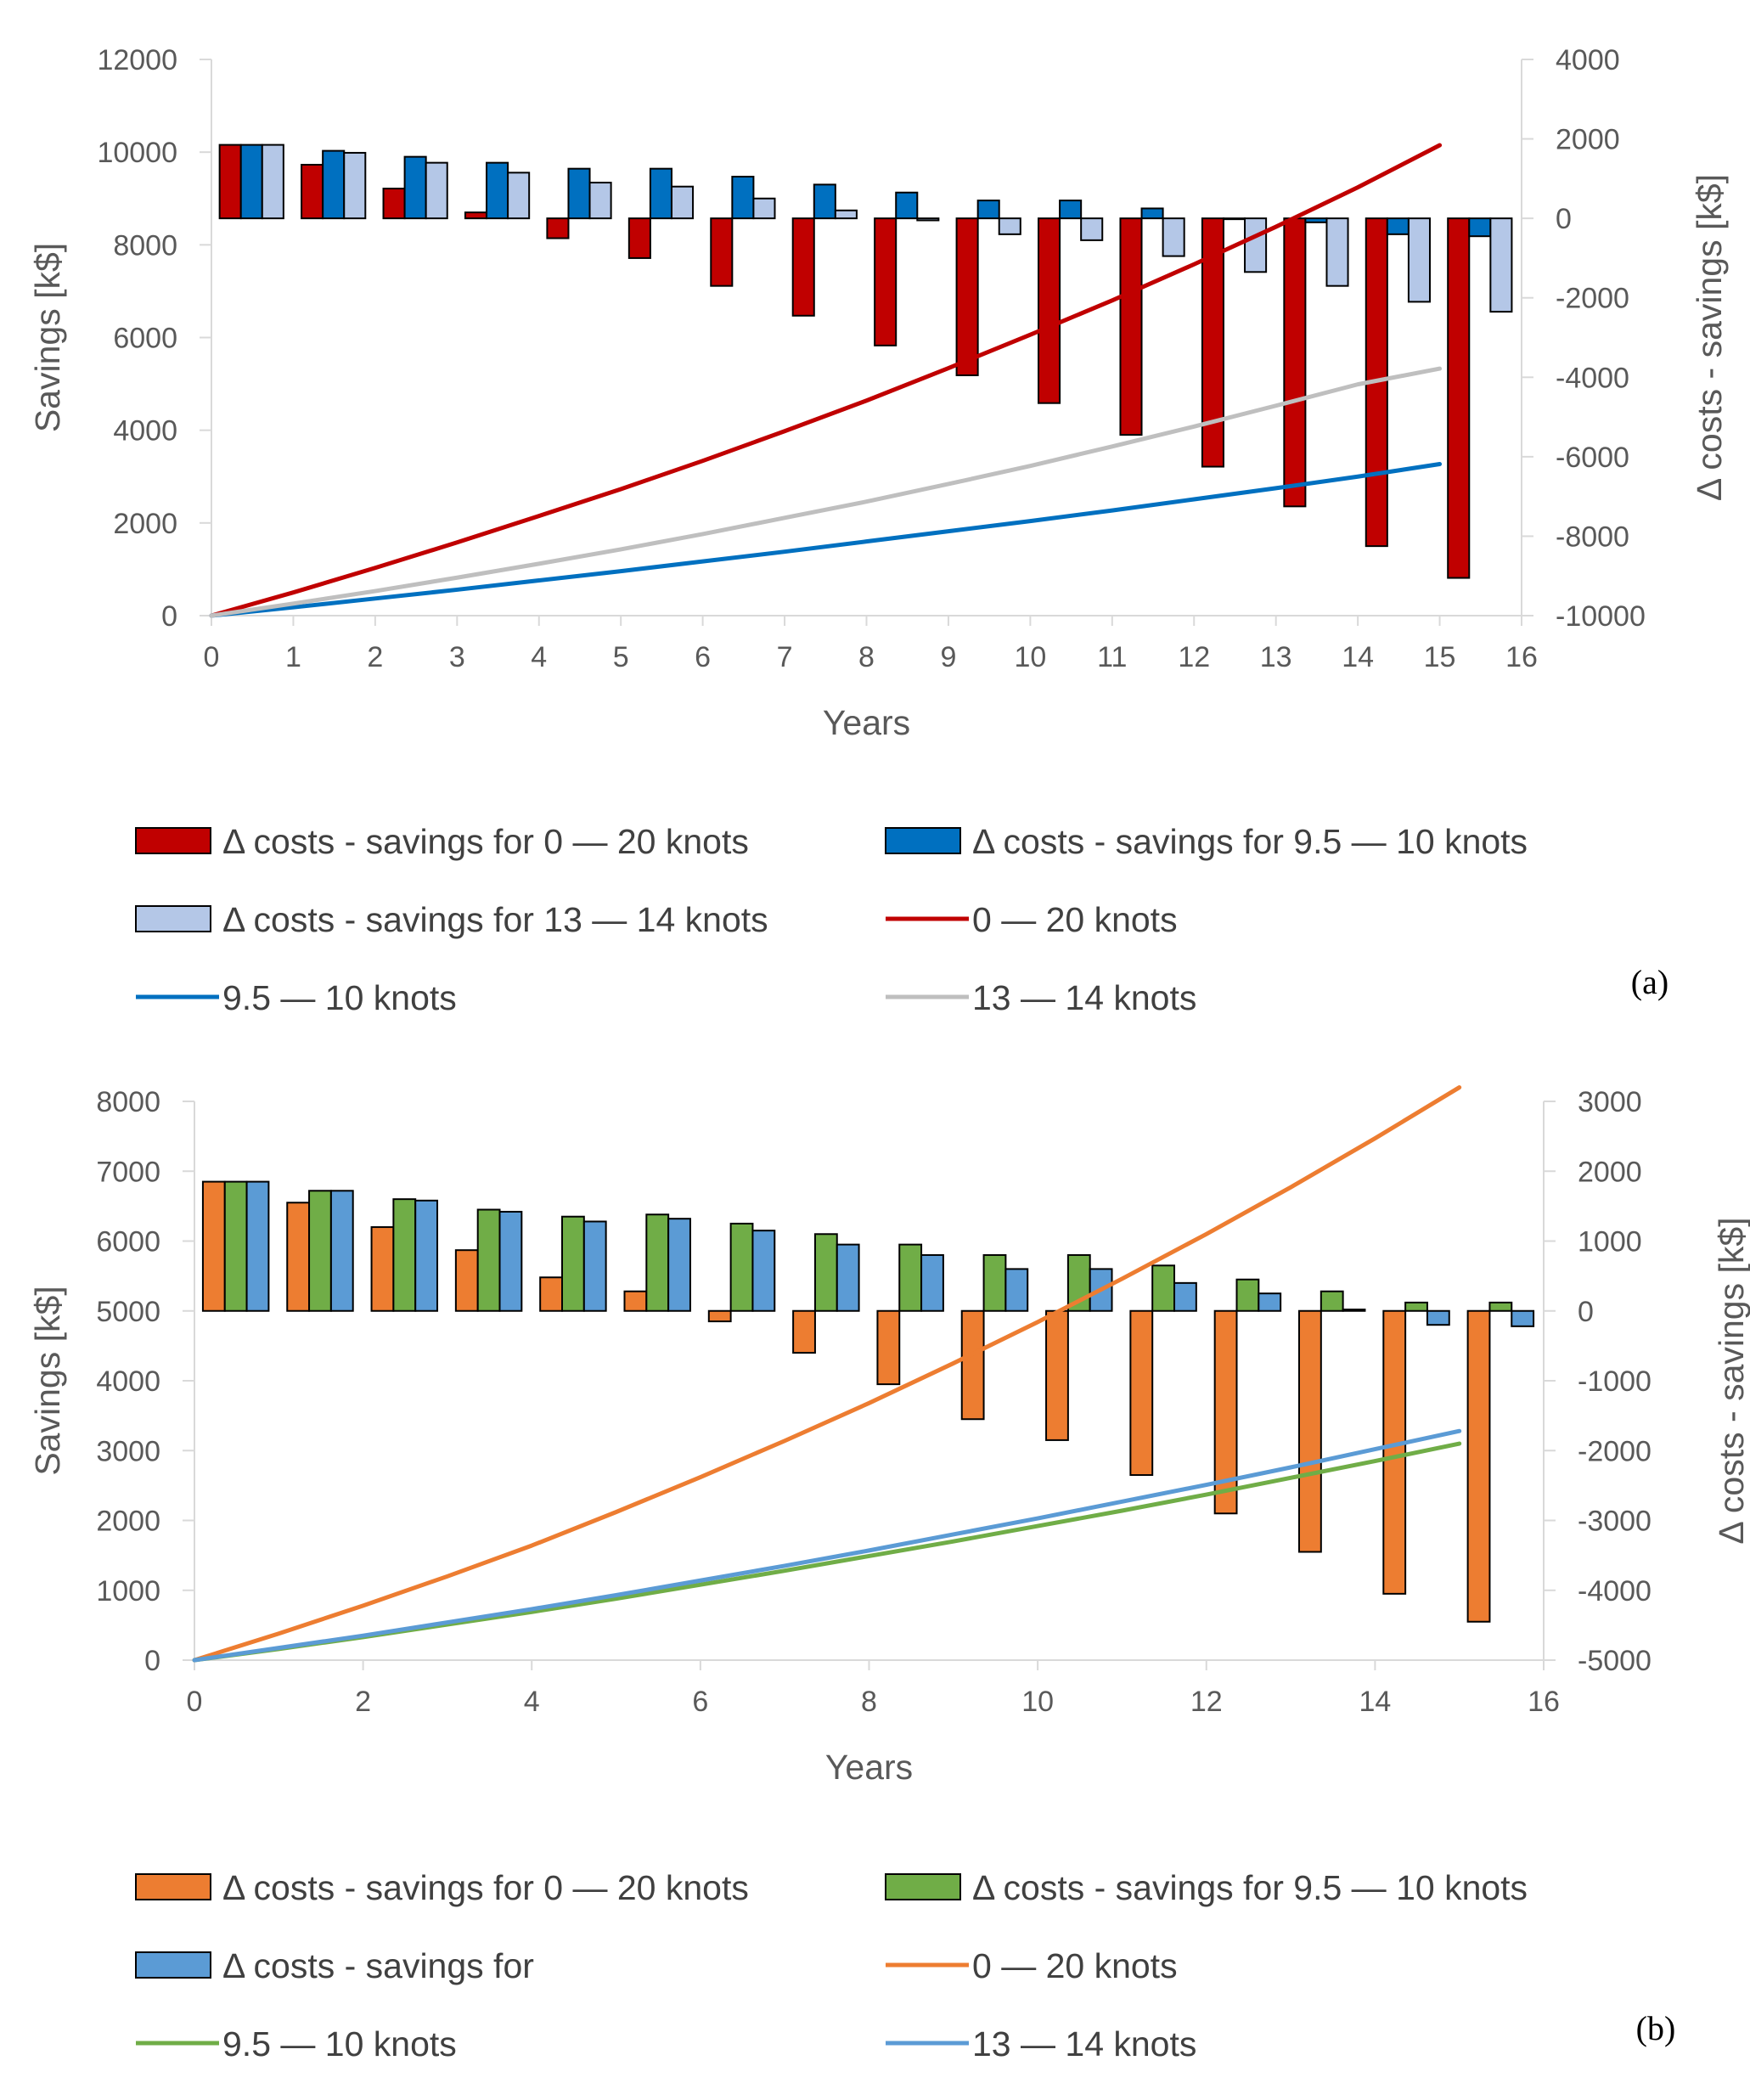 The height and width of the screenshot is (2100, 1750). Describe the element at coordinates (1440, 657) in the screenshot. I see `x-tick-label: 15` at that location.